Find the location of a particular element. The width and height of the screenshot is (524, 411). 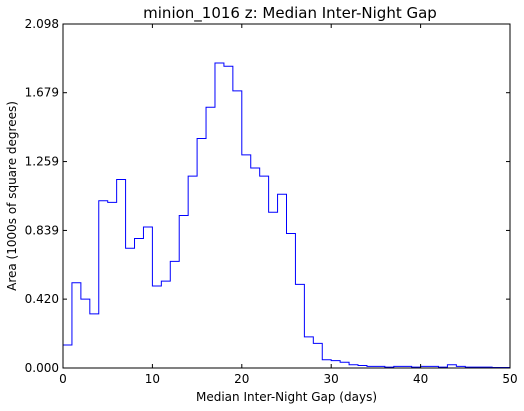

y-tick-label: 2.098 is located at coordinates (42, 24).